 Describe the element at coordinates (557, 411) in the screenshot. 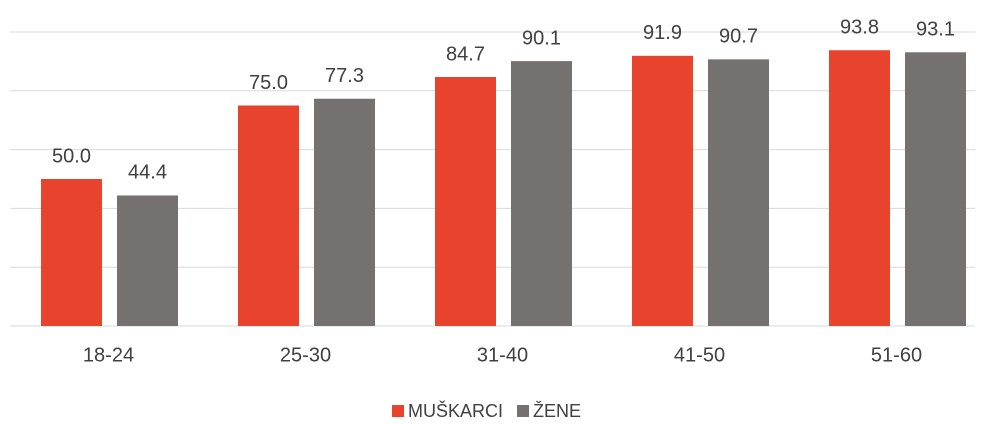

I see `legend-label: ŽENE` at that location.